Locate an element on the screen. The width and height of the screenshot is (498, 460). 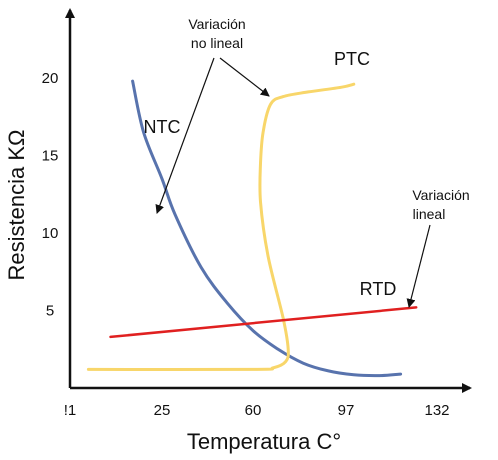
x-tick-label: 60 is located at coordinates (253, 410).